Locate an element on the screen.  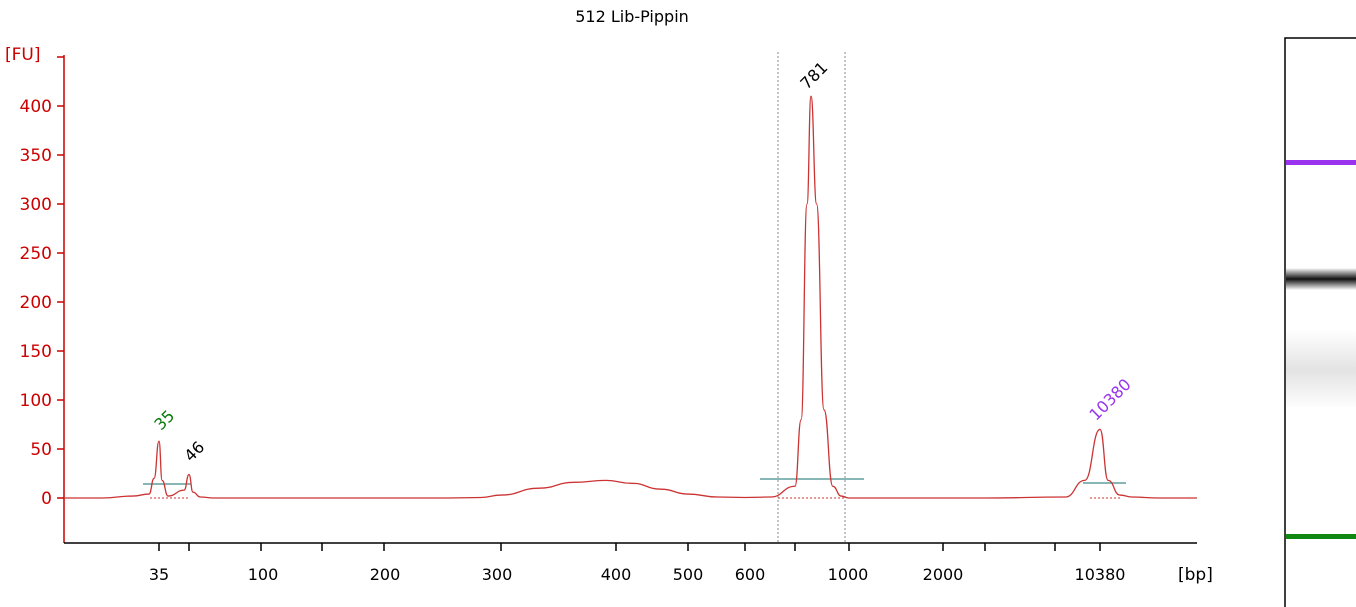
y-tick-label: 300 is located at coordinates (36, 205).